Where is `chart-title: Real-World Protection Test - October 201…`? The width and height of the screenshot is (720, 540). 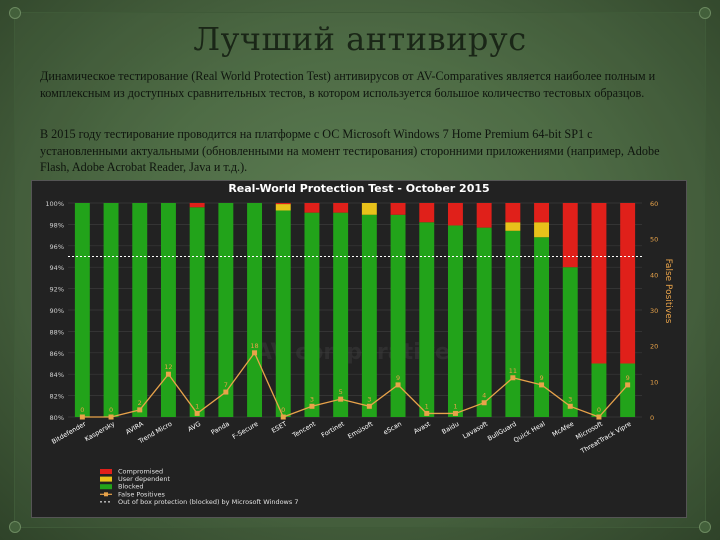
chart-title: Real-World Protection Test - October 201… is located at coordinates (358, 188).